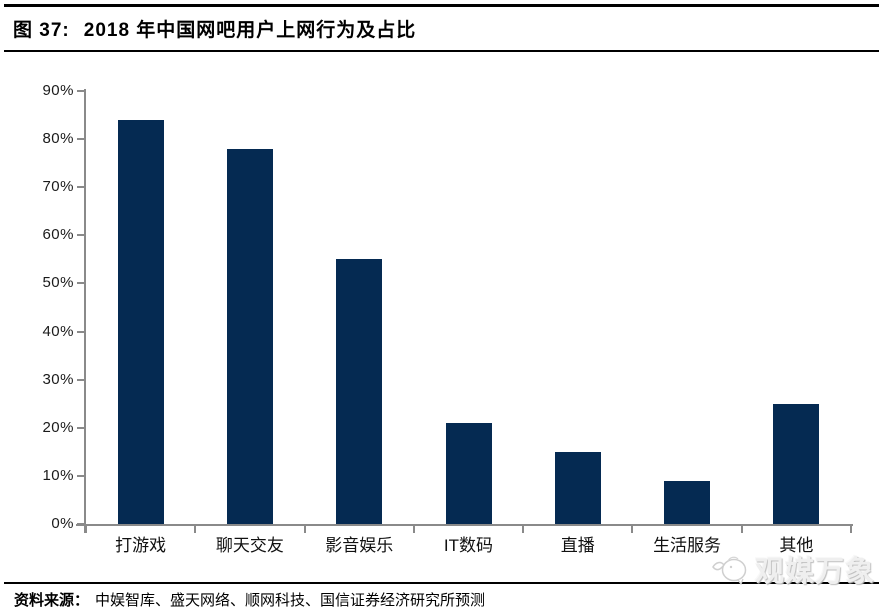 The image size is (883, 612). I want to click on fish-icon, so click(729, 571).